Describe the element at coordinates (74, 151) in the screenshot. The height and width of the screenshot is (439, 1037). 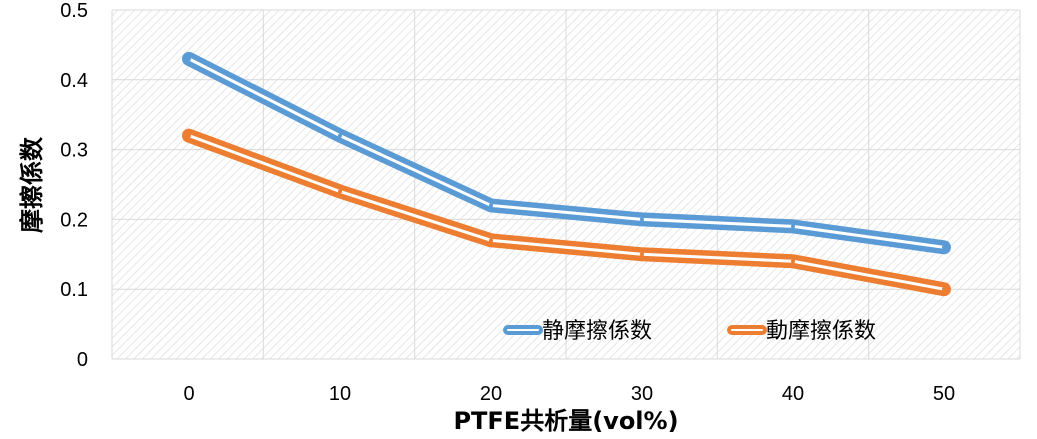
I see `y-tick-label: 0.3` at that location.